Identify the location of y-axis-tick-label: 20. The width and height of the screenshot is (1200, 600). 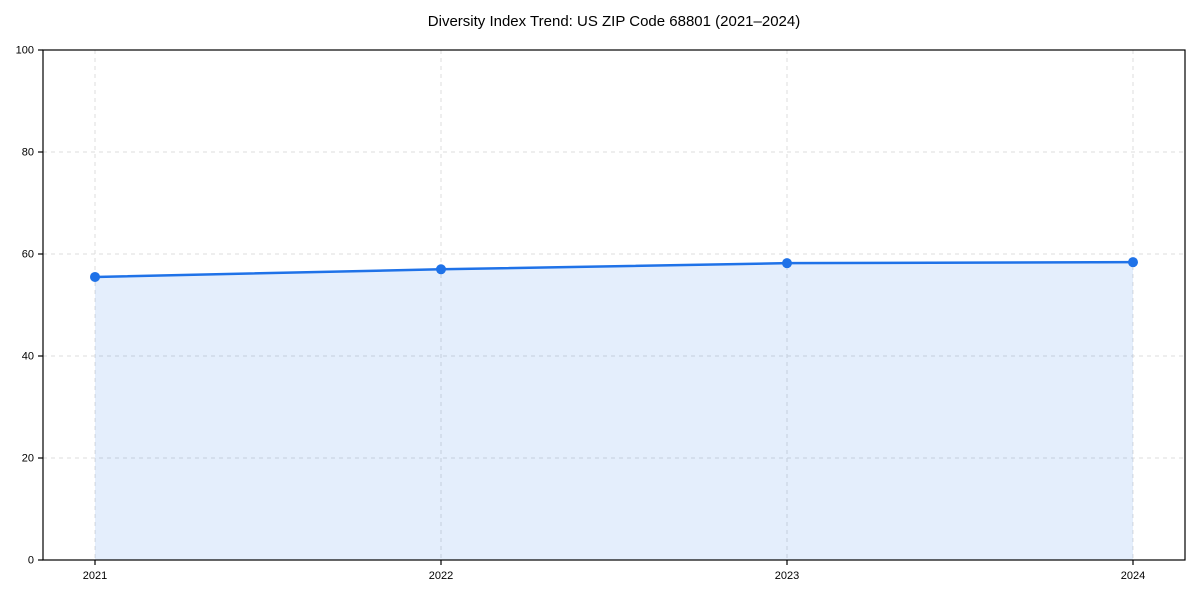
(28, 459).